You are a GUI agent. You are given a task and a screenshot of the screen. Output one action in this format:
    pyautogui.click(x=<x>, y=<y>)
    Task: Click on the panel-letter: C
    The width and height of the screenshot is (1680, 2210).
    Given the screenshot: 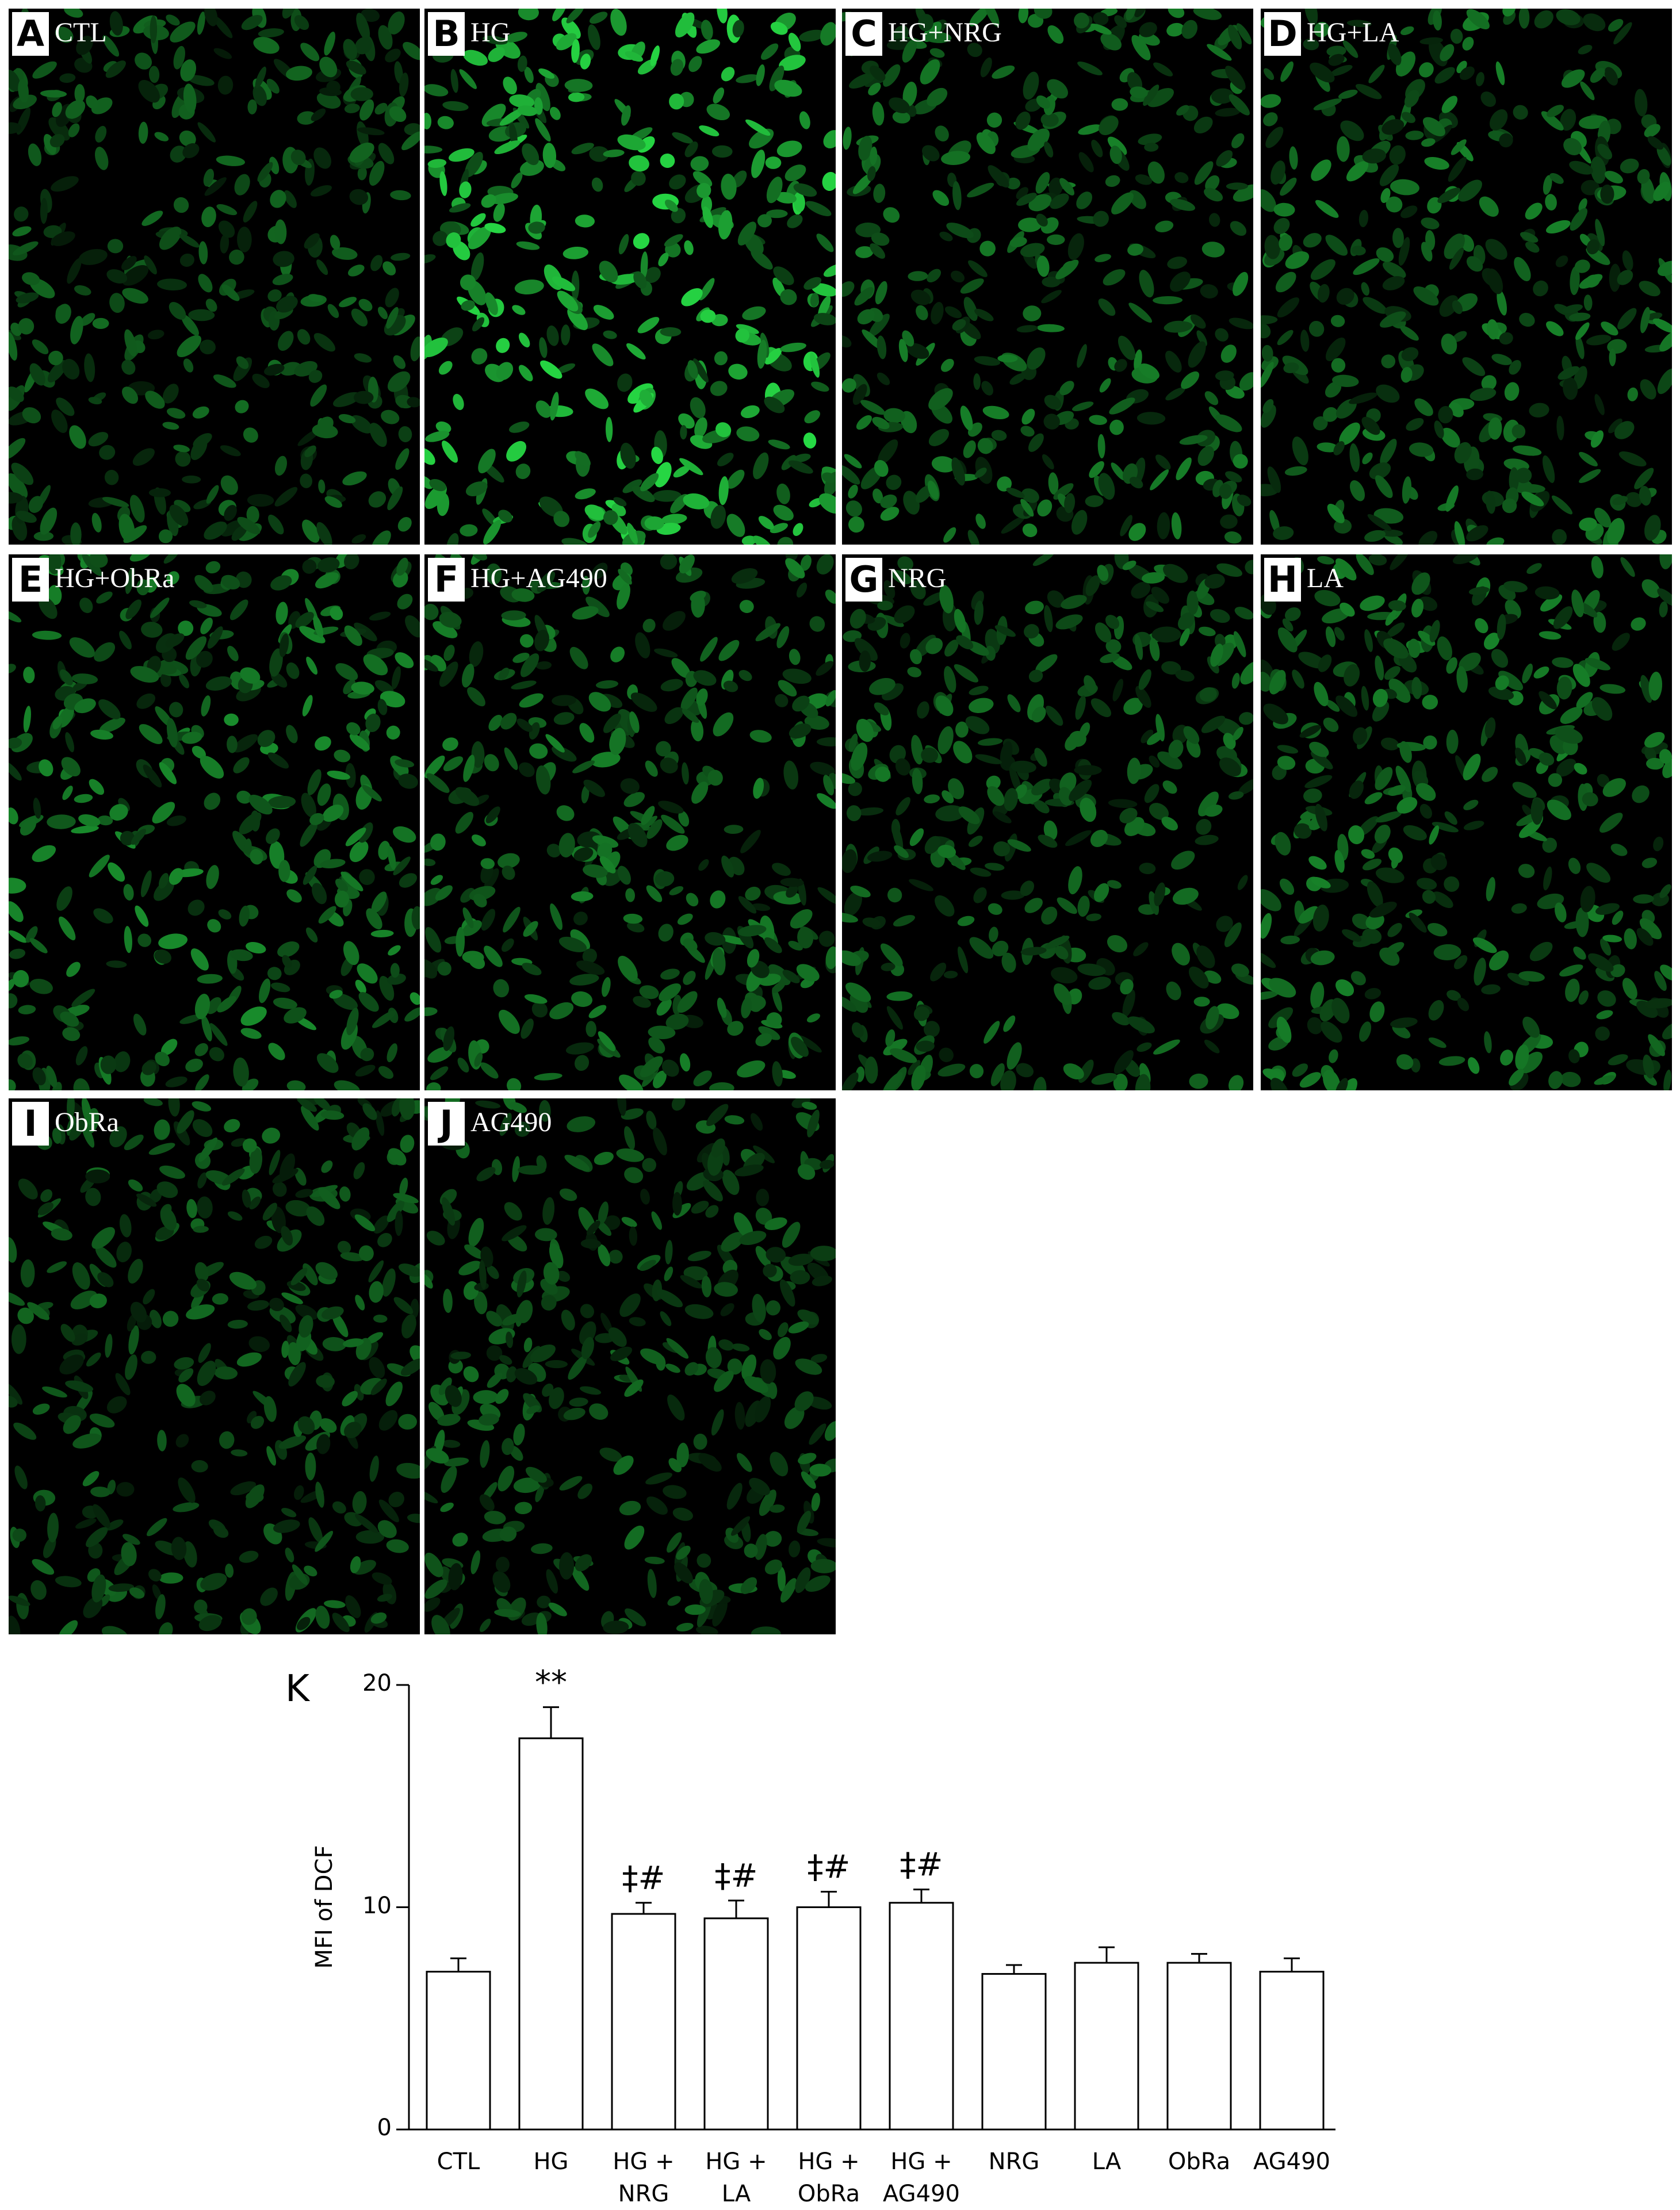 What is the action you would take?
    pyautogui.click(x=863, y=34)
    